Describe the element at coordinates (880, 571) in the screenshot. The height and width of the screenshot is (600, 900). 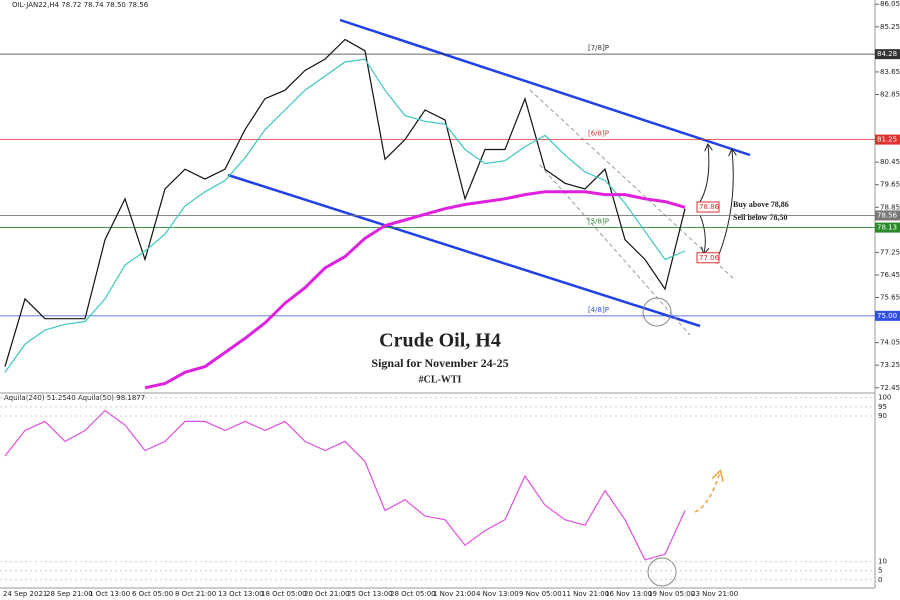
I see `y-tick-label: 5` at that location.